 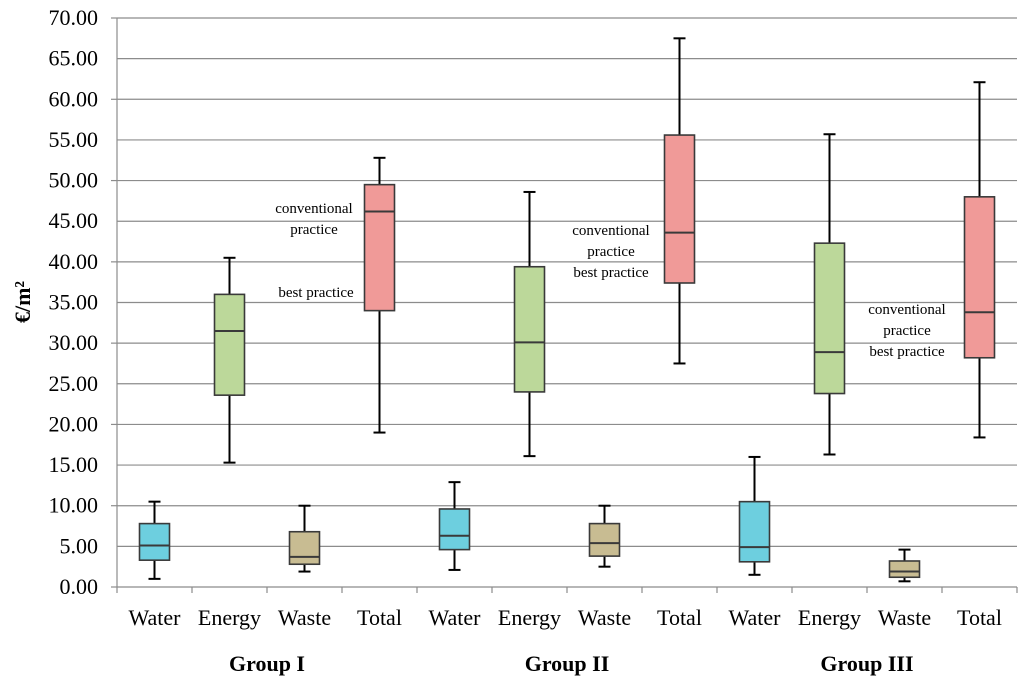 I want to click on y-tick-label: 60.00, so click(x=74, y=98).